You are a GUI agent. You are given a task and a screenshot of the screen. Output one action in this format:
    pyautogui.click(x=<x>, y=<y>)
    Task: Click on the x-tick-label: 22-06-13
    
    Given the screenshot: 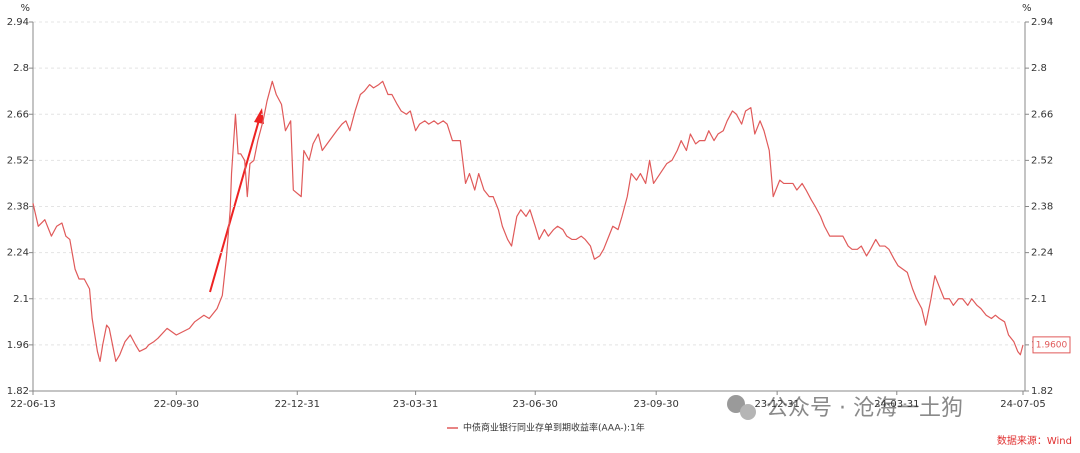 What is the action you would take?
    pyautogui.click(x=32, y=404)
    